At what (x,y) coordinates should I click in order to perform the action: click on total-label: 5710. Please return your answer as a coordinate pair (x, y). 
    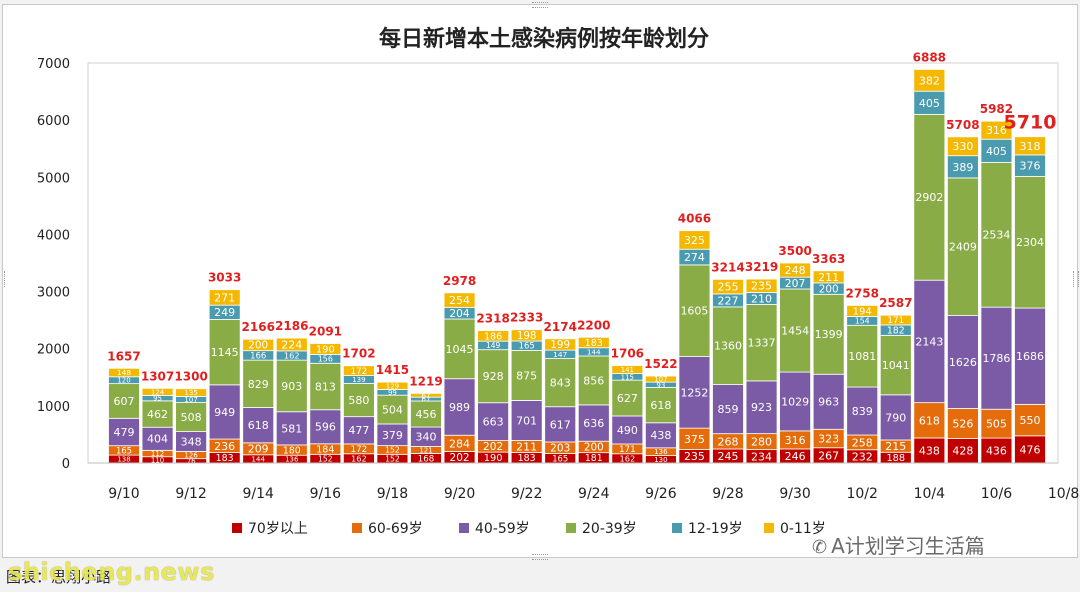
    Looking at the image, I should click on (1030, 123).